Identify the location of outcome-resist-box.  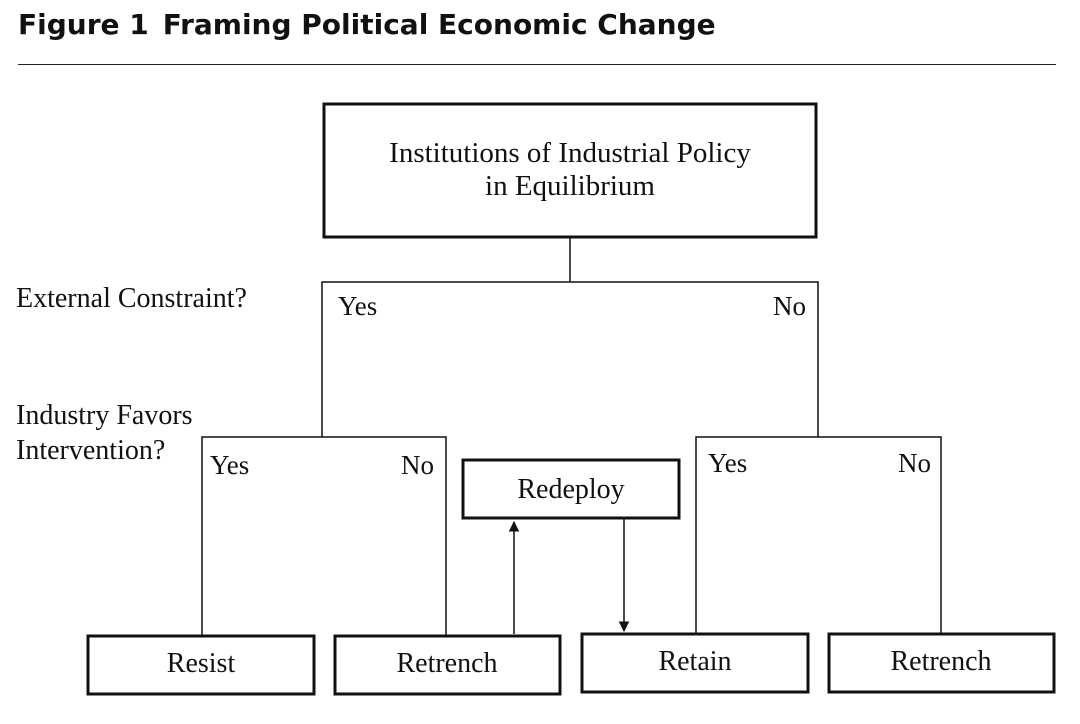
(201, 665).